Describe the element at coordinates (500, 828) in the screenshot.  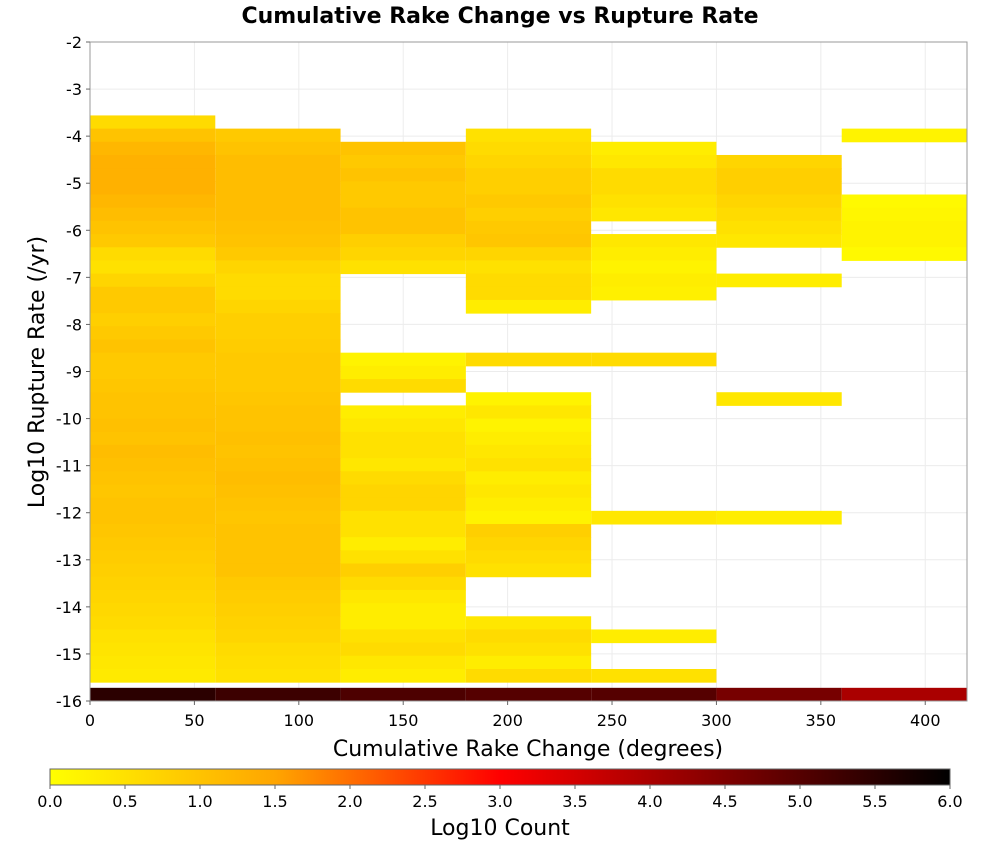
I see `colorbar-label: Log10 Count` at that location.